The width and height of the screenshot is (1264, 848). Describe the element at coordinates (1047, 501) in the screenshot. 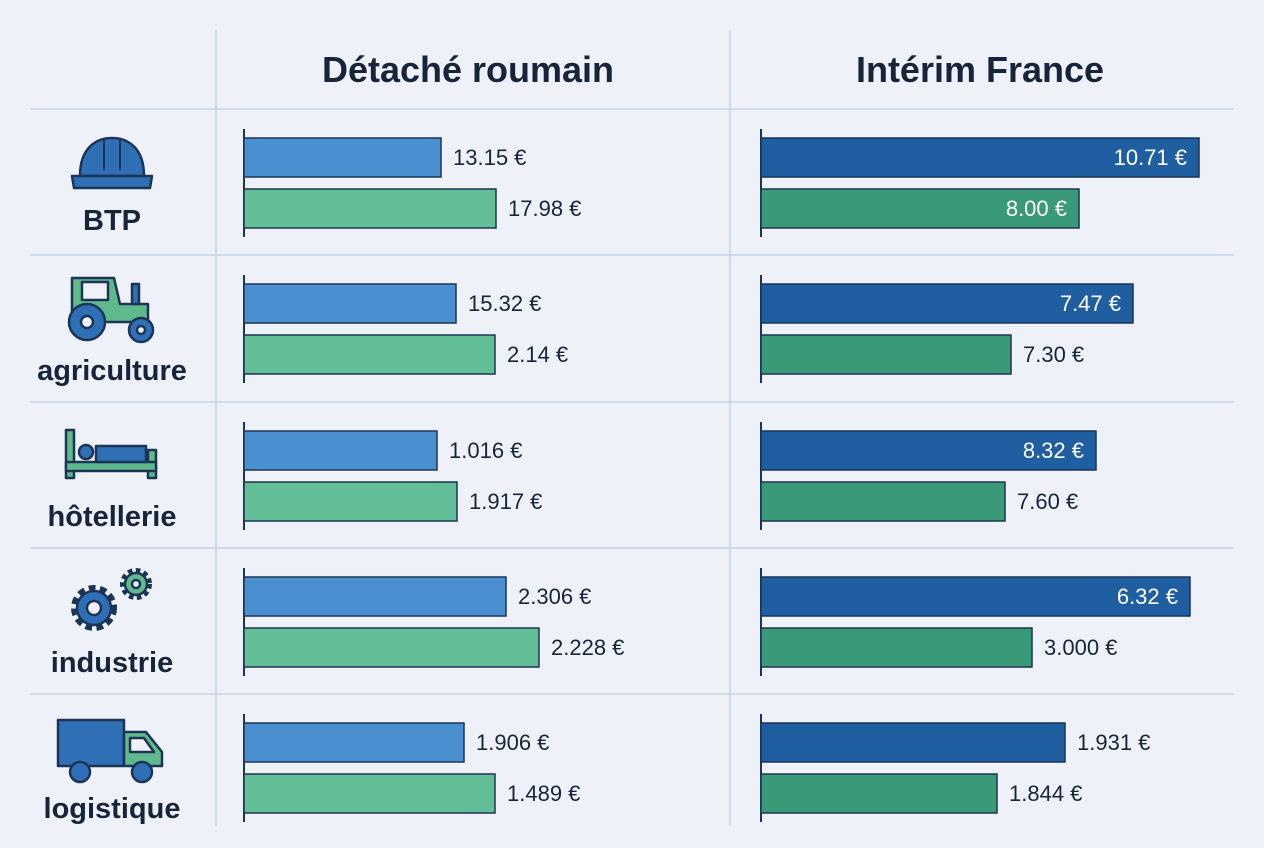

I see `data-label: 7.60 €` at that location.